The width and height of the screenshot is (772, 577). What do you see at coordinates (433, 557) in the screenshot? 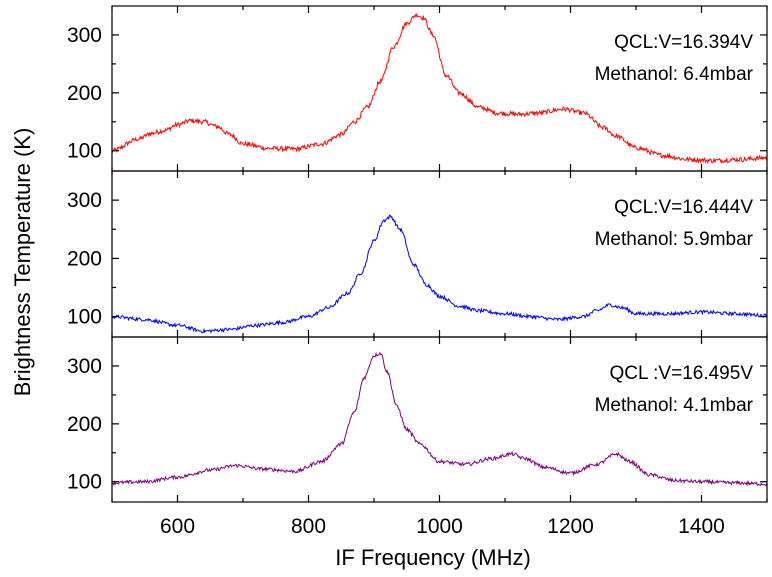
I see `x-axis-label: IF Frequency (MHz)` at bounding box center [433, 557].